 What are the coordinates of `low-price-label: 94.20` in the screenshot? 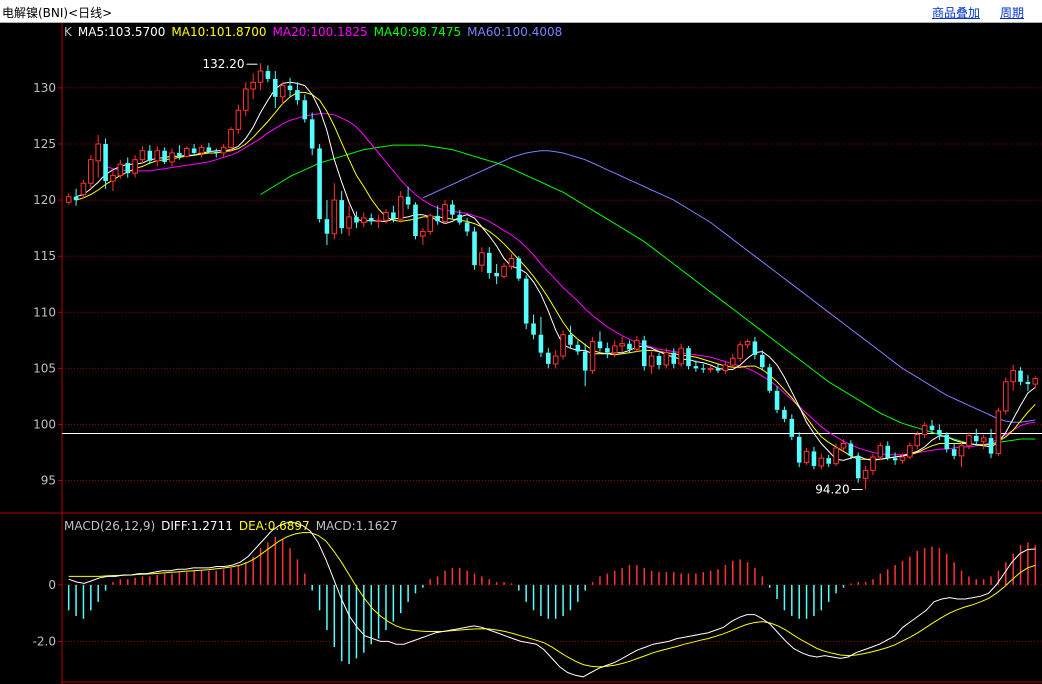 It's located at (832, 490).